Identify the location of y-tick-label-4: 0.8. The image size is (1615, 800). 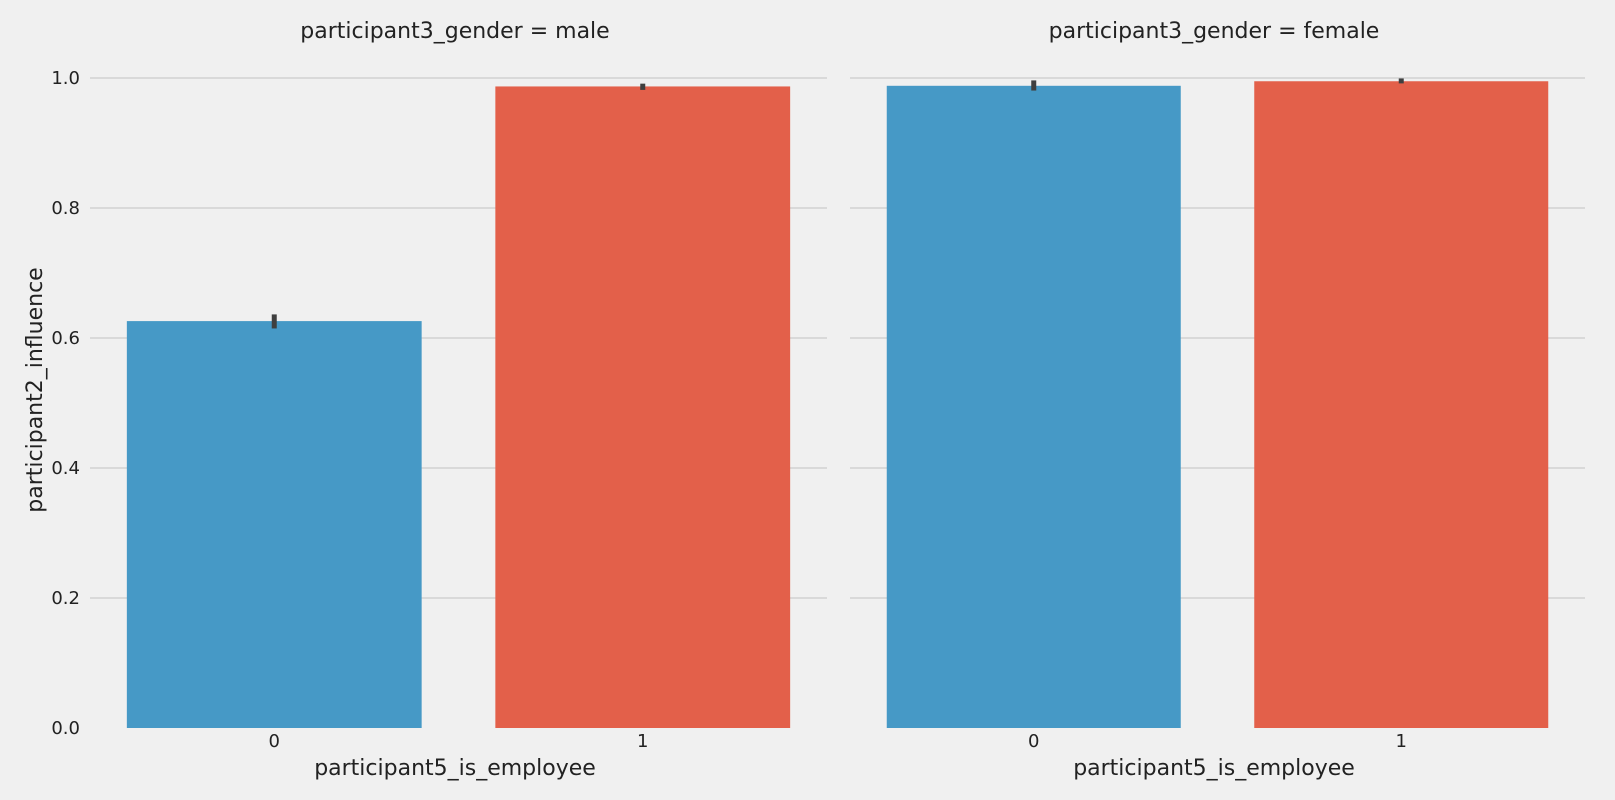
(65, 208).